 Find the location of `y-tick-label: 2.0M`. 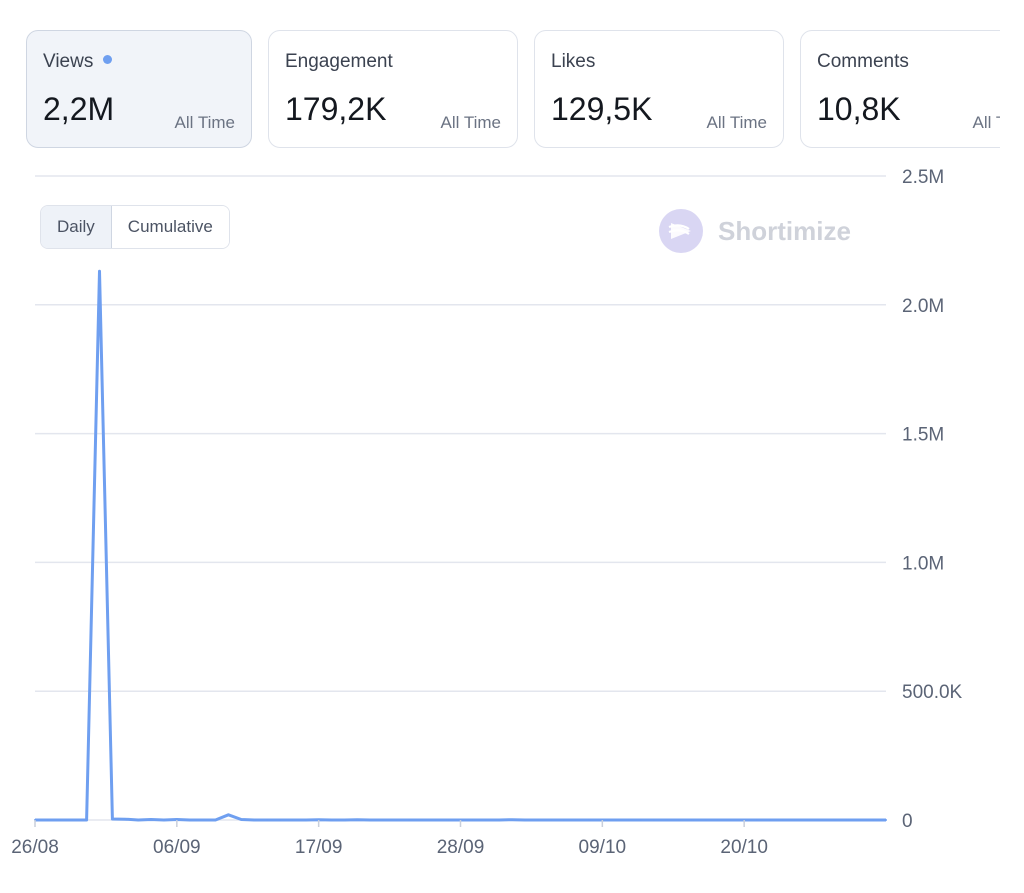

y-tick-label: 2.0M is located at coordinates (923, 306).